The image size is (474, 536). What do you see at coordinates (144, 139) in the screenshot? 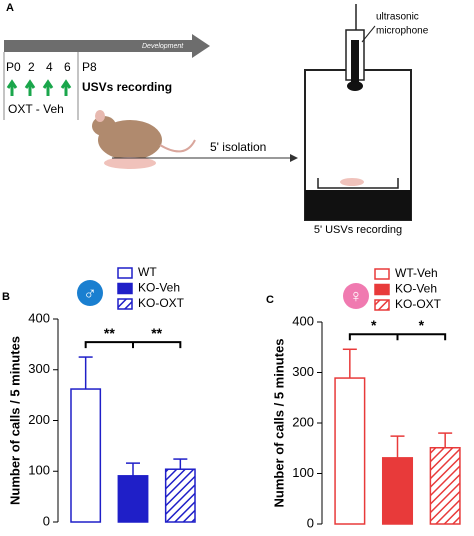
I see `mouse` at bounding box center [144, 139].